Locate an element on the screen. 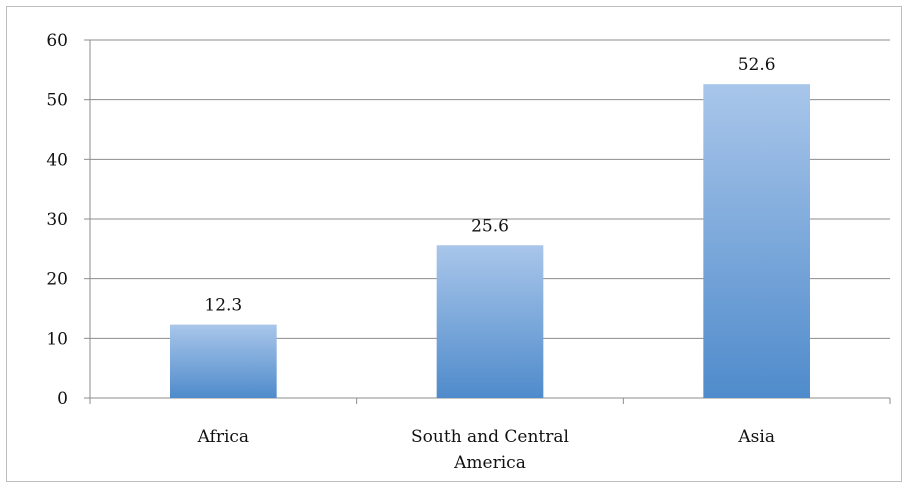 The height and width of the screenshot is (488, 910). y-tick-label: 20 is located at coordinates (57, 280).